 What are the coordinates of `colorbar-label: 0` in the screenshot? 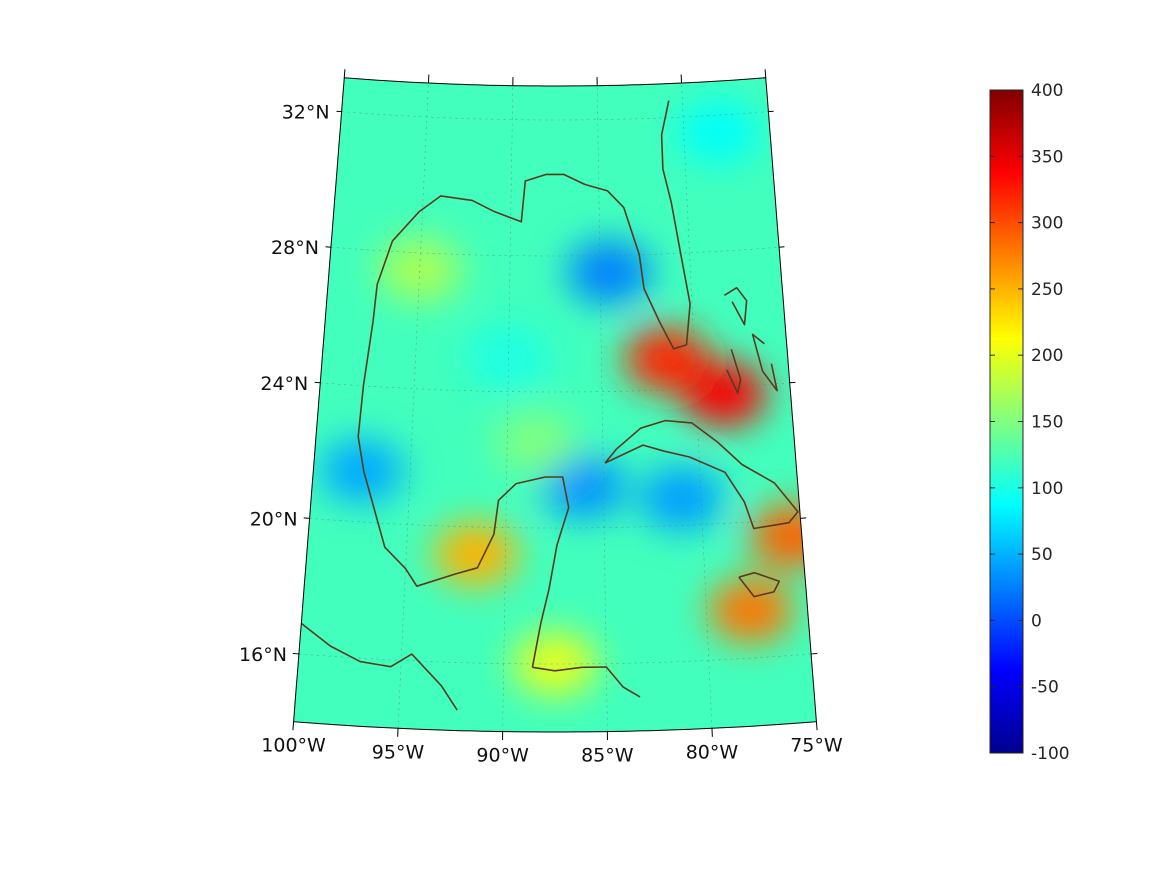 It's located at (1036, 621).